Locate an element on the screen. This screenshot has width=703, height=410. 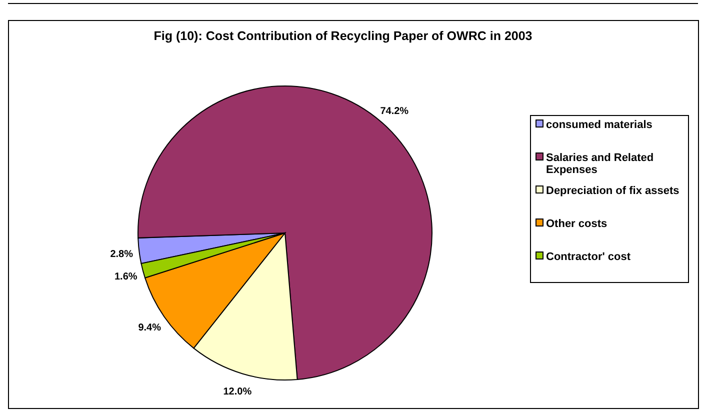
legend-label: Other costs is located at coordinates (577, 224).